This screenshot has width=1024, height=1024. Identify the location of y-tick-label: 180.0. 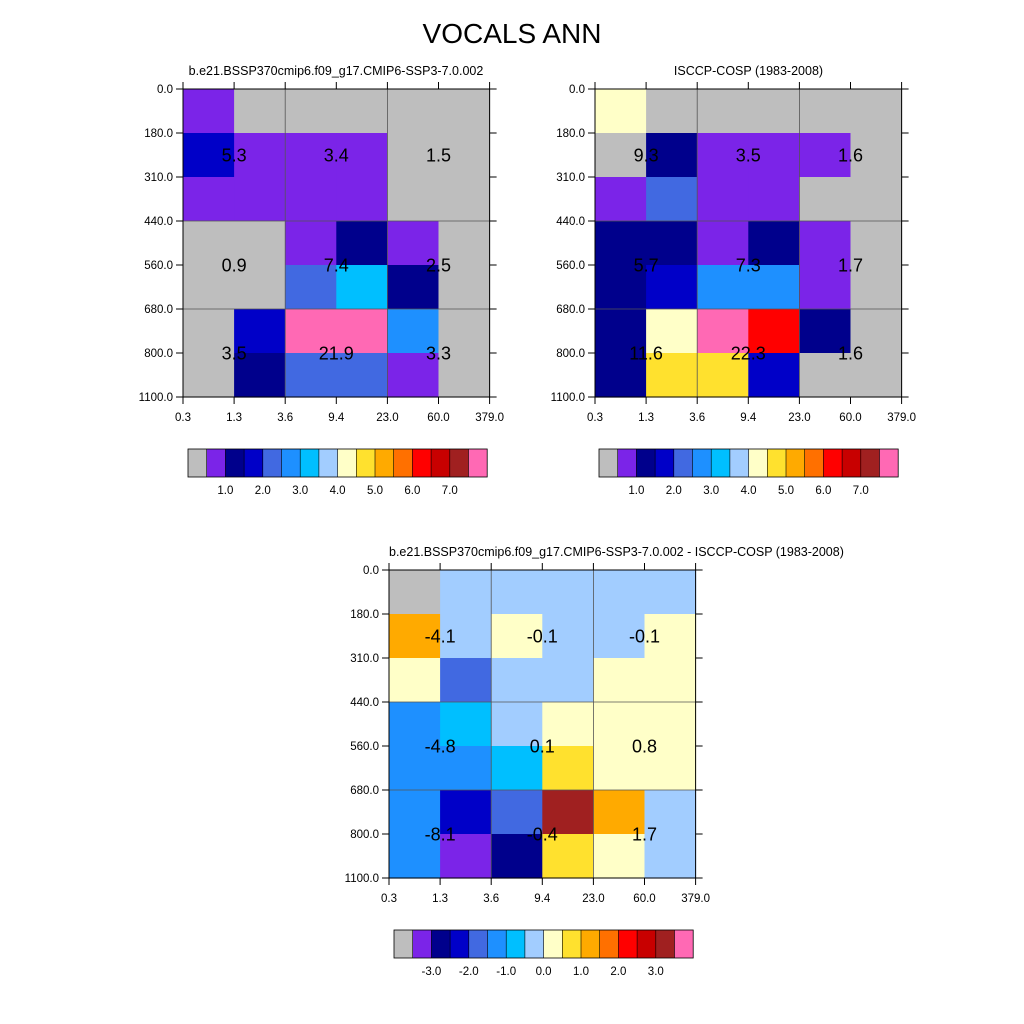
(570, 134).